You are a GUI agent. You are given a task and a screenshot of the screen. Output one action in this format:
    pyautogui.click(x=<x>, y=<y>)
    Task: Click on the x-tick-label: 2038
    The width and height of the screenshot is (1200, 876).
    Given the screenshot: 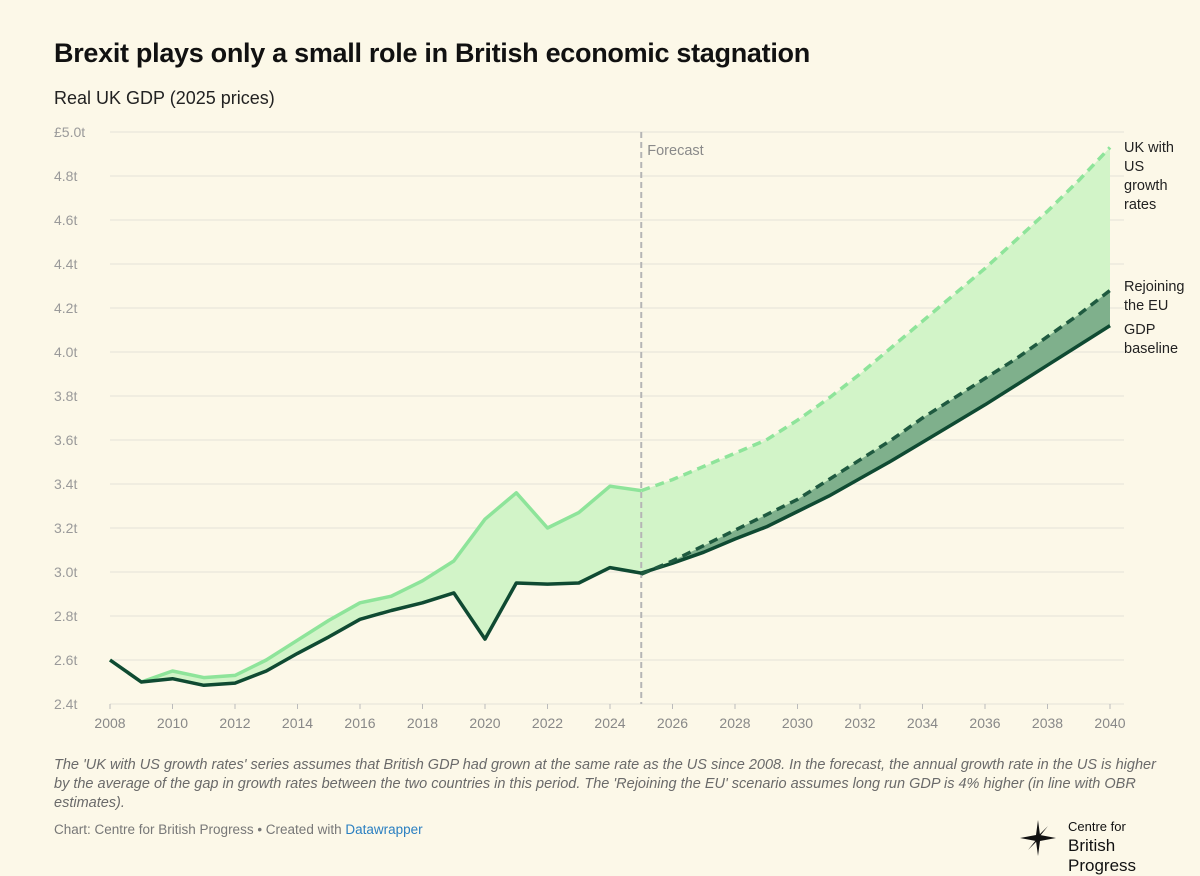 What is the action you would take?
    pyautogui.click(x=1047, y=723)
    